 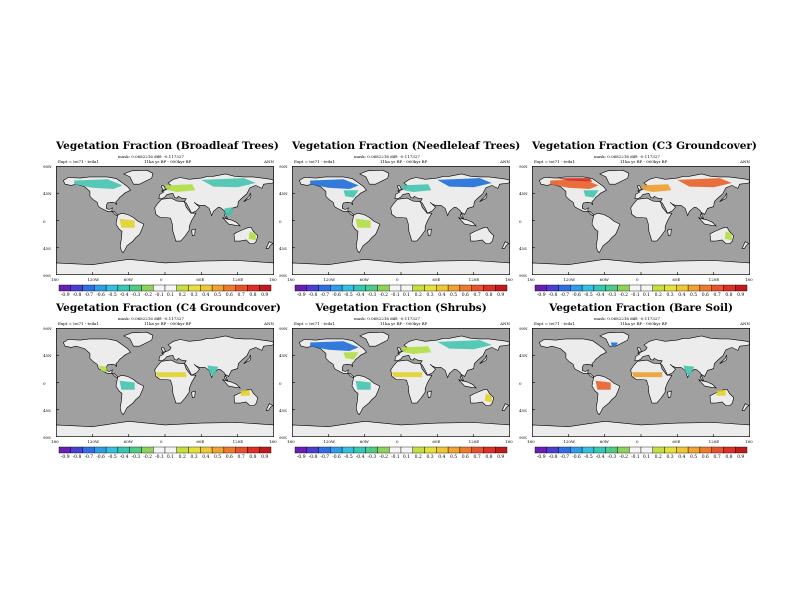 What do you see at coordinates (612, 295) in the screenshot?
I see `colorbar-tick-label: -0.3` at bounding box center [612, 295].